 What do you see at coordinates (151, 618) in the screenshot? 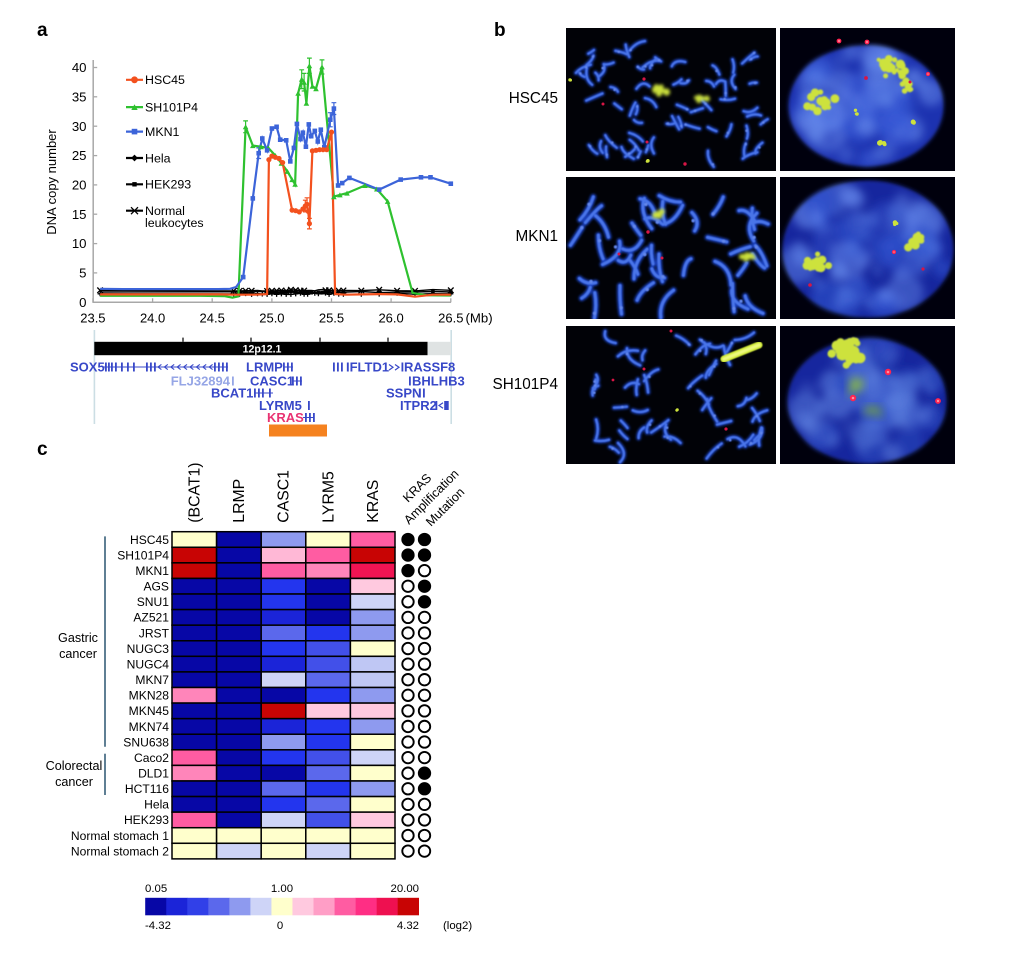
I see `svg-text: AZ521` at bounding box center [151, 618].